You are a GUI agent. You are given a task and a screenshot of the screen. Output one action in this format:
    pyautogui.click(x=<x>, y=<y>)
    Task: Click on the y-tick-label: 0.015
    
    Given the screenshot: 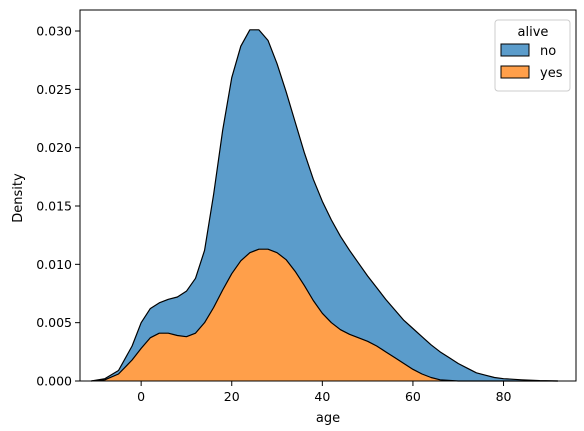 What is the action you would take?
    pyautogui.click(x=54, y=206)
    